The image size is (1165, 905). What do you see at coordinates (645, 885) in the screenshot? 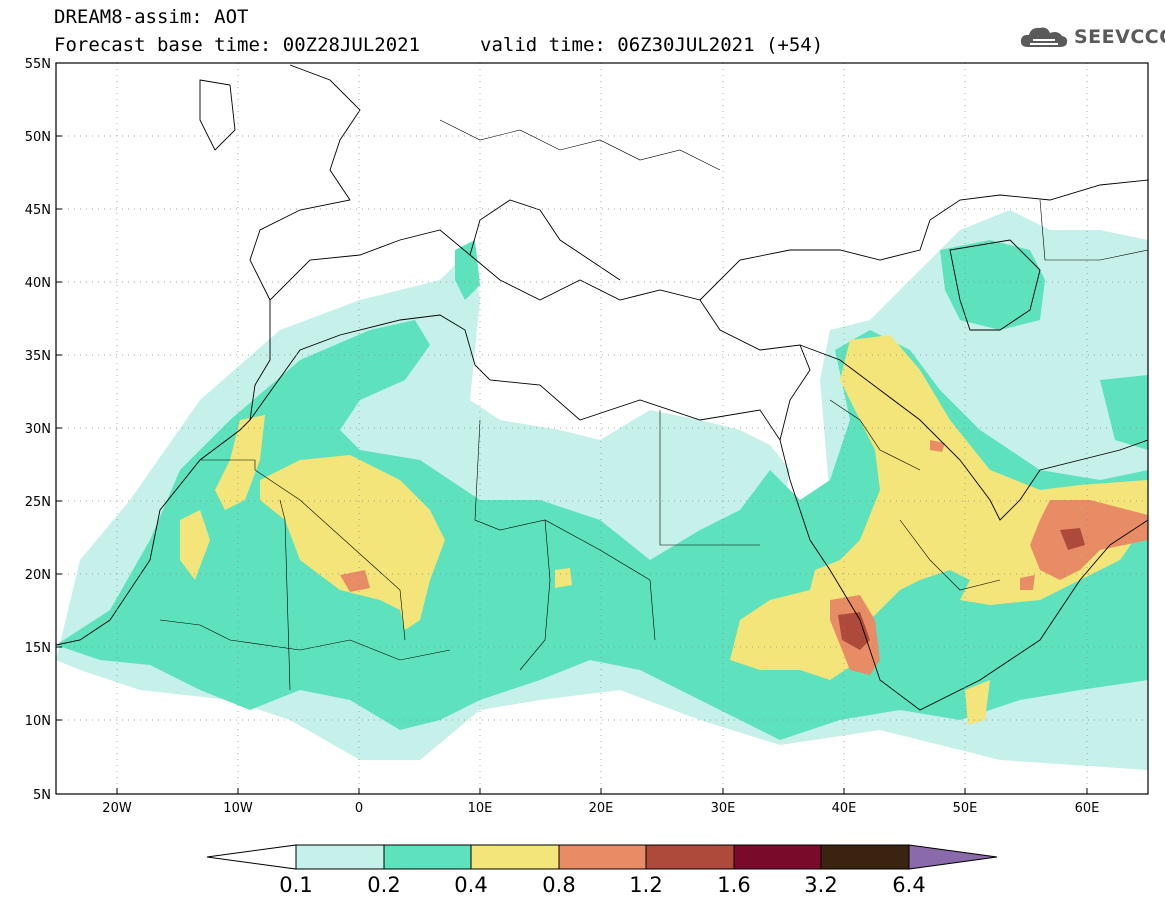
I see `colorbar-label: 1.2` at bounding box center [645, 885].